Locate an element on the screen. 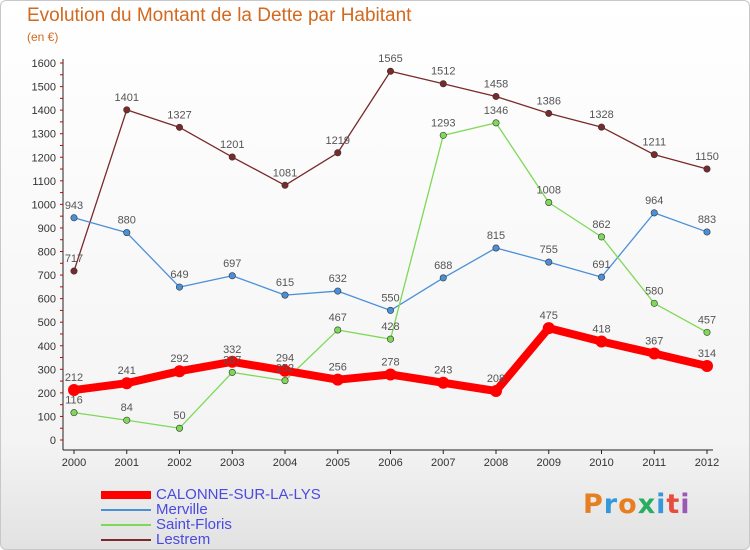  data-label: 428 is located at coordinates (390, 327).